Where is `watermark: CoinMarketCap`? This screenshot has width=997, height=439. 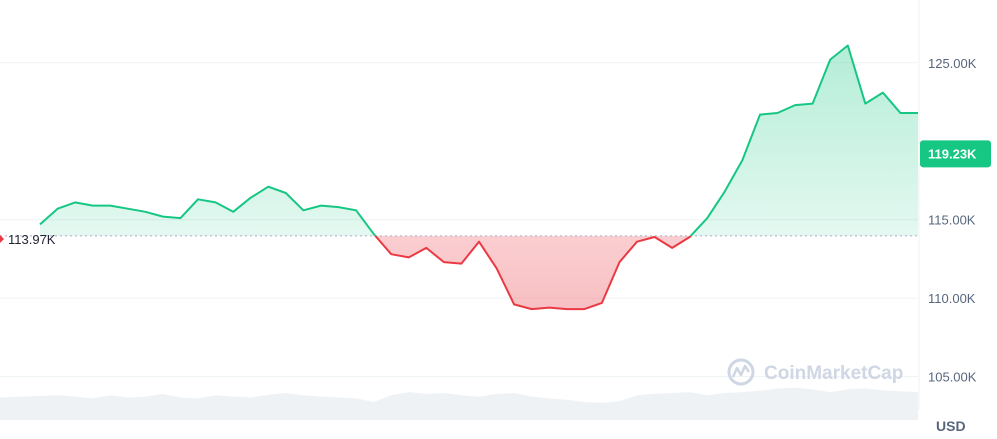 watermark: CoinMarketCap is located at coordinates (815, 372).